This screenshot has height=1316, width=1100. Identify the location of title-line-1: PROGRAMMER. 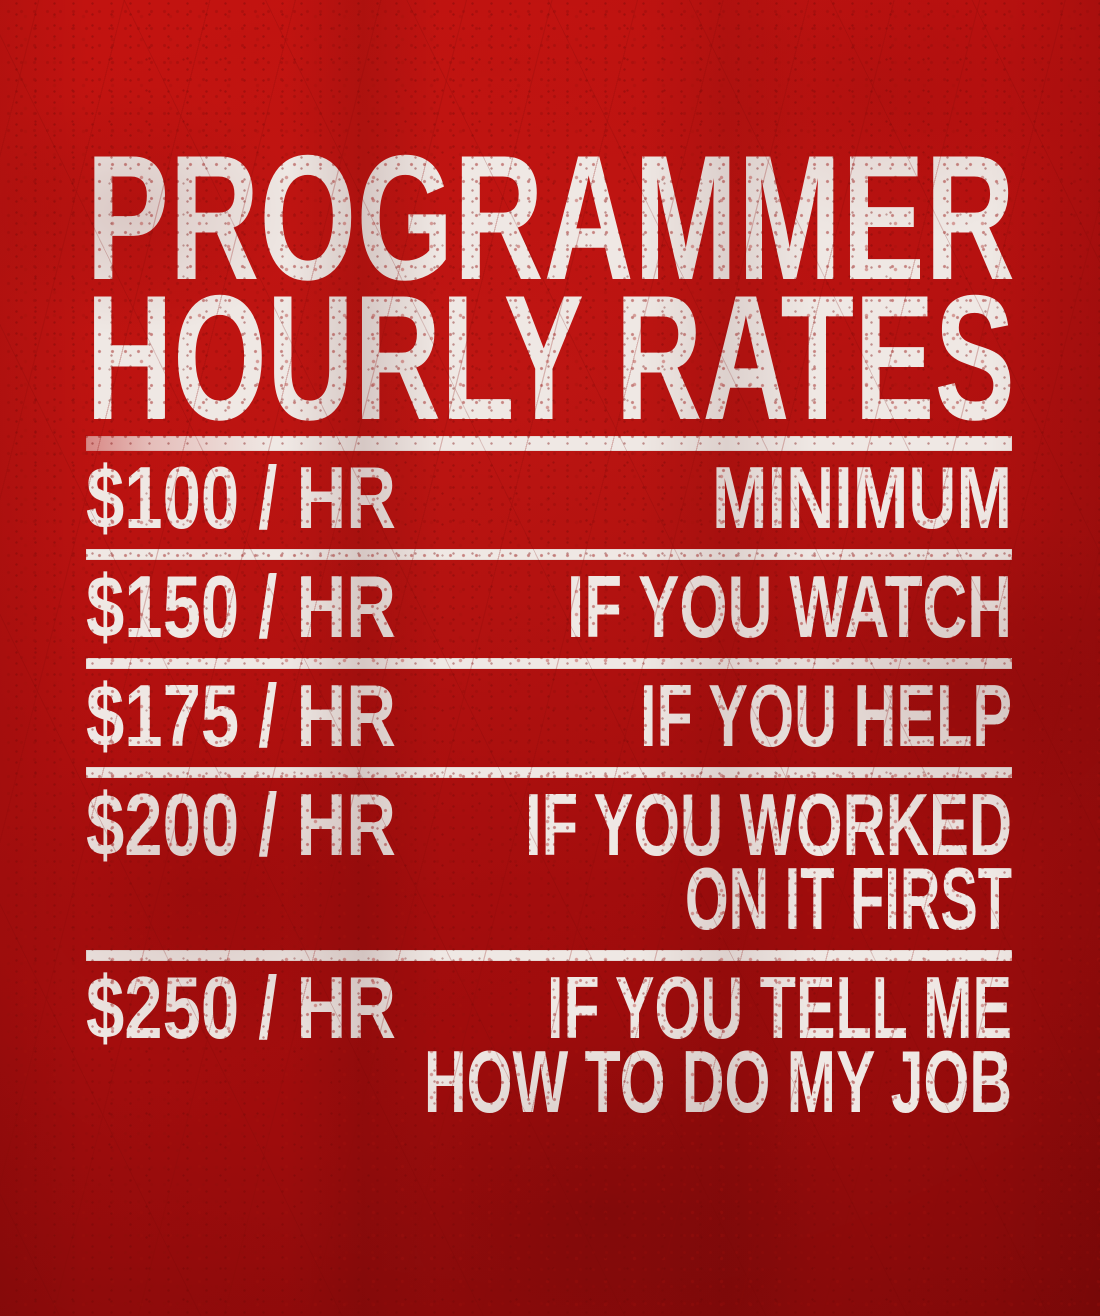
(550, 216).